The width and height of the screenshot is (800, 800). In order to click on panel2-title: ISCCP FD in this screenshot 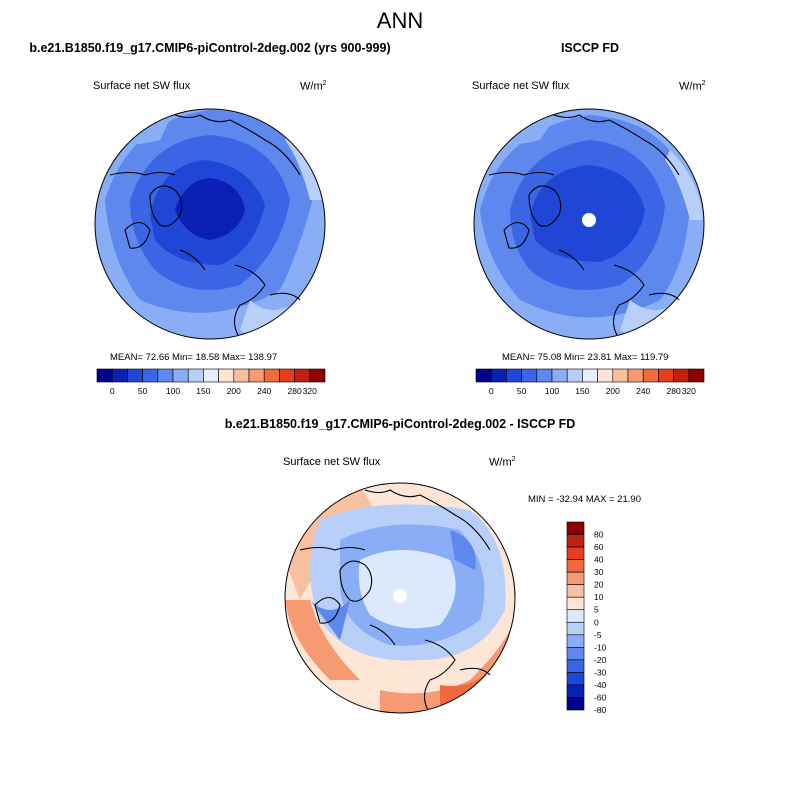, I will do `click(590, 48)`.